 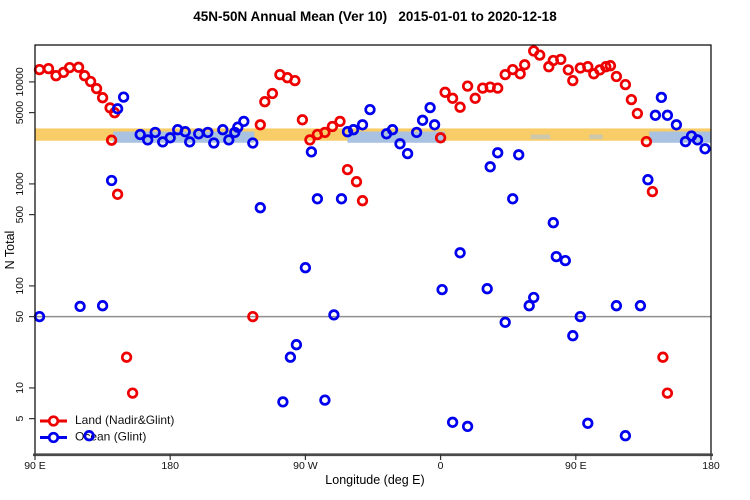 I want to click on y-axis-title: N Total, so click(x=10, y=250).